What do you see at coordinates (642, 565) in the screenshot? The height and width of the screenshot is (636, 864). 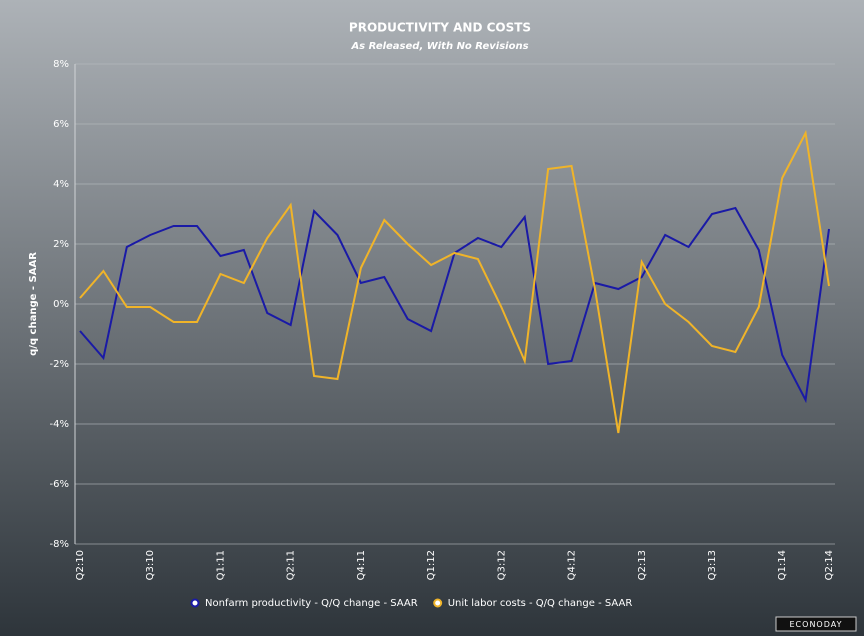 I see `x-tick-label: Q2:13` at bounding box center [642, 565].